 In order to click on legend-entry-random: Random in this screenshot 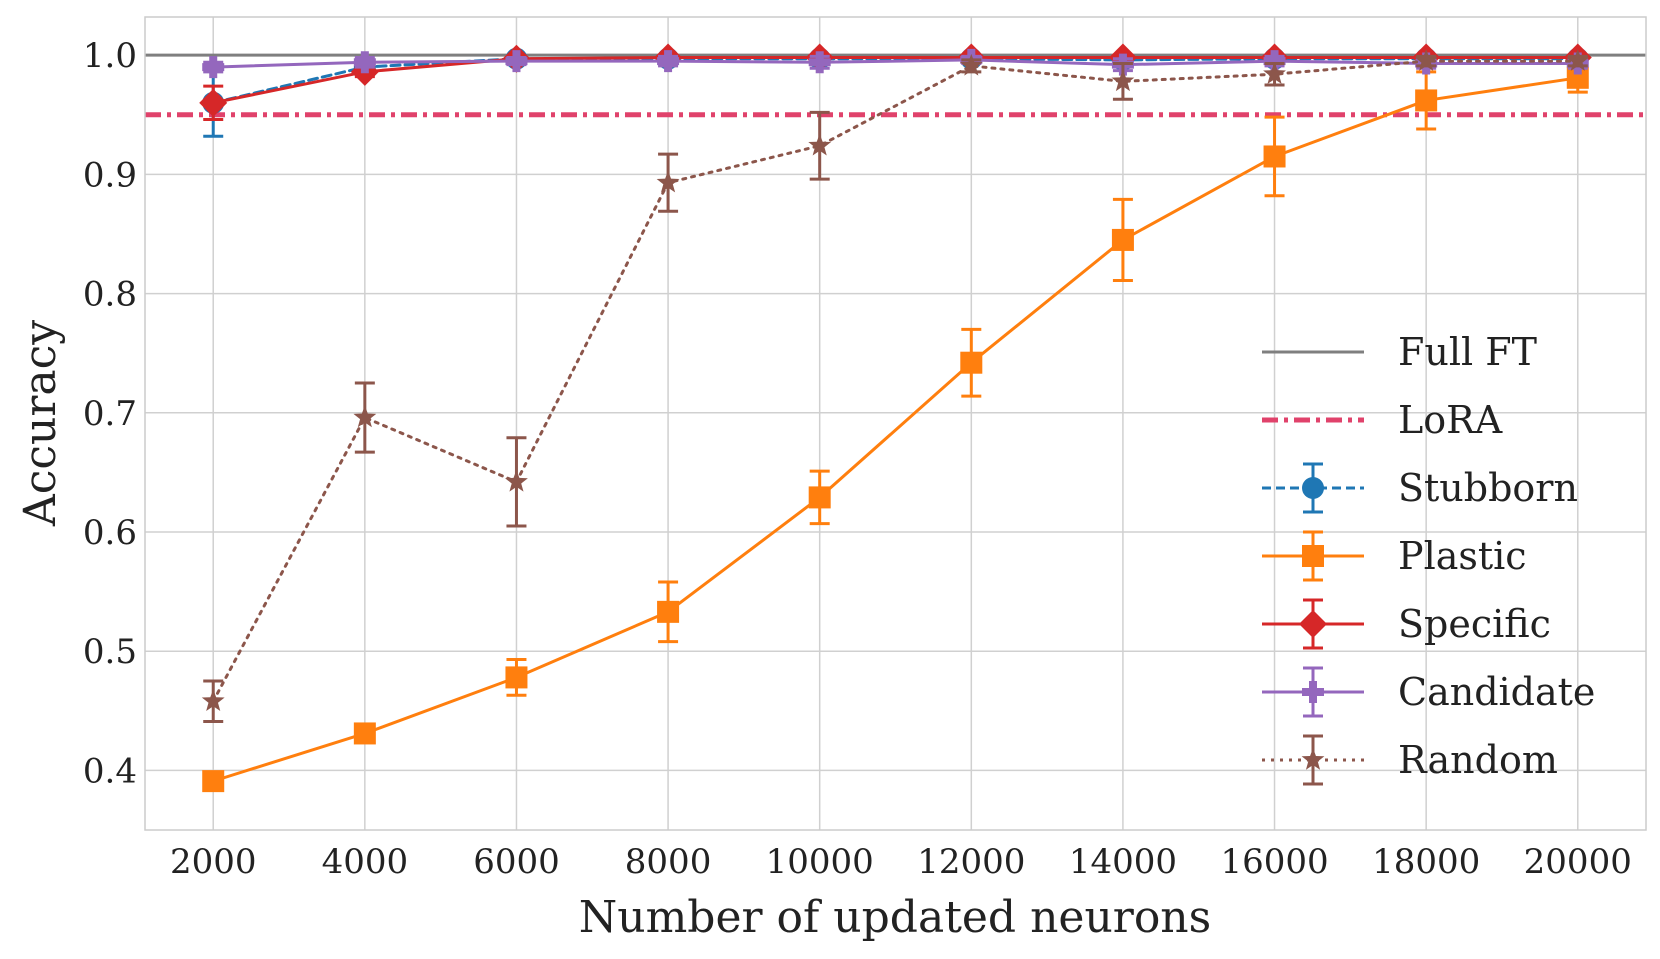, I will do `click(1410, 760)`.